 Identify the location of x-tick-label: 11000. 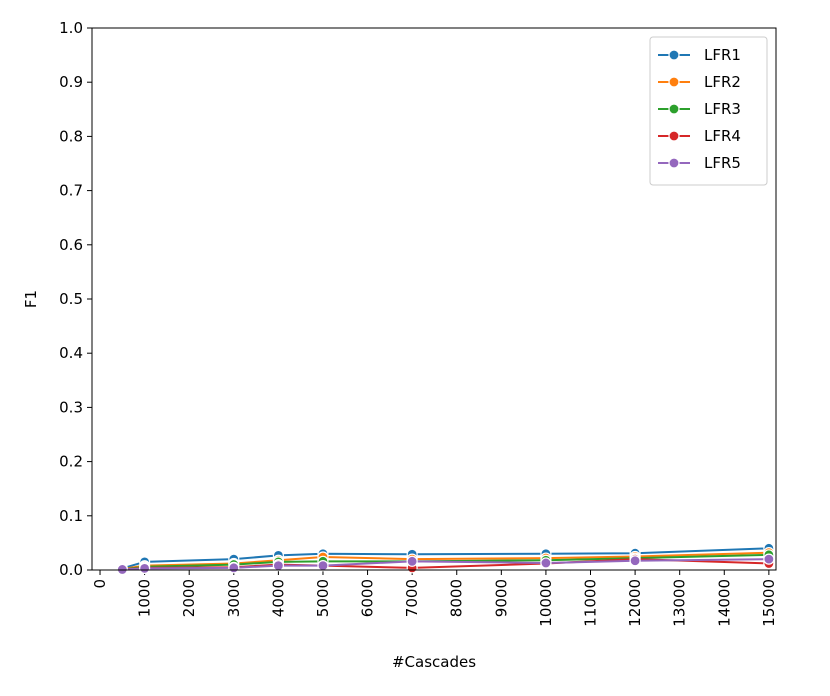
(591, 603).